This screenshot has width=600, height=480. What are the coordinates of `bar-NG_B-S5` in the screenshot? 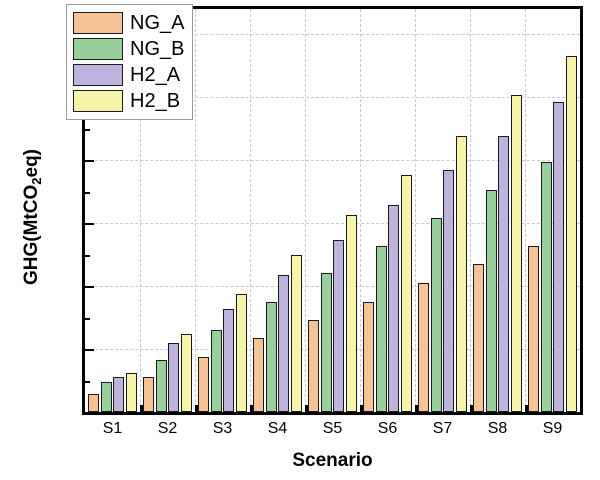 It's located at (326, 342).